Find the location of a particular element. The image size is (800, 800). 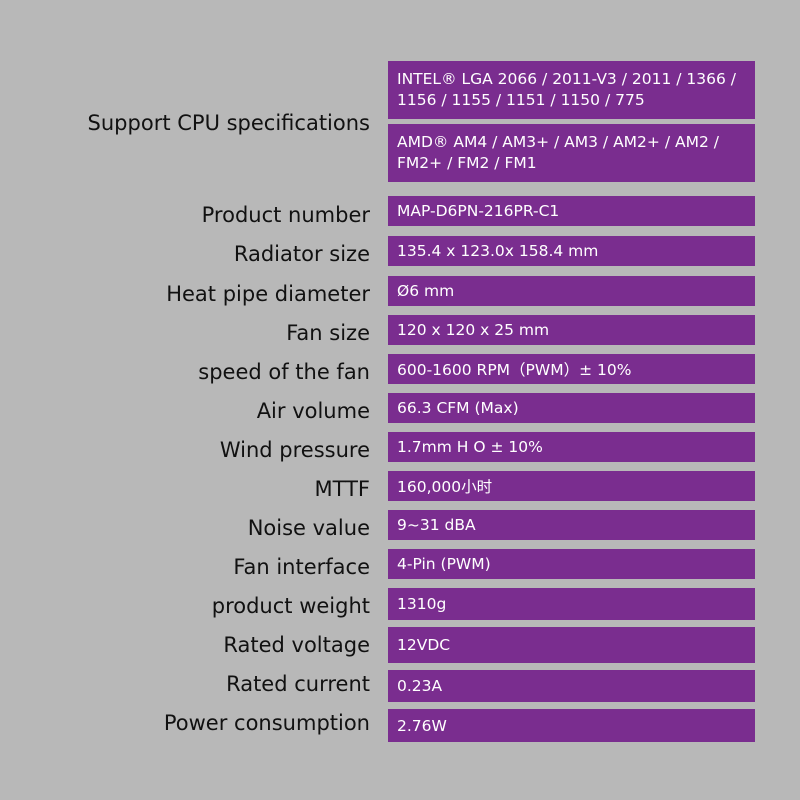

wind-pressure-value: 1.7mm H O ± 10% is located at coordinates (571, 447).